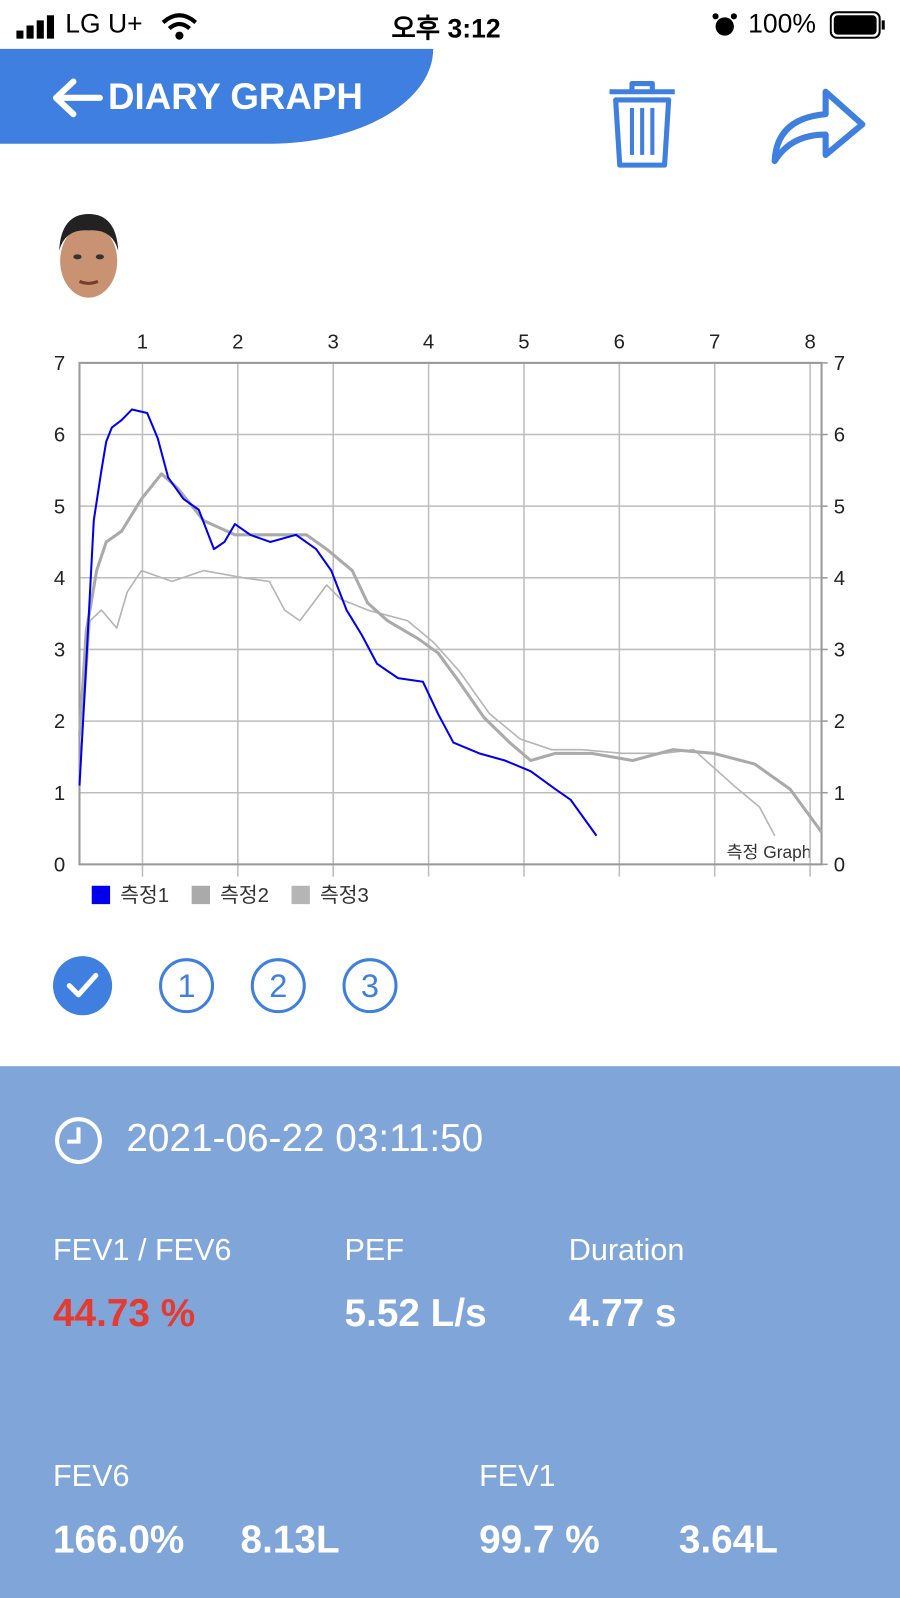  Describe the element at coordinates (344, 895) in the screenshot. I see `legend-label: 측정3` at that location.